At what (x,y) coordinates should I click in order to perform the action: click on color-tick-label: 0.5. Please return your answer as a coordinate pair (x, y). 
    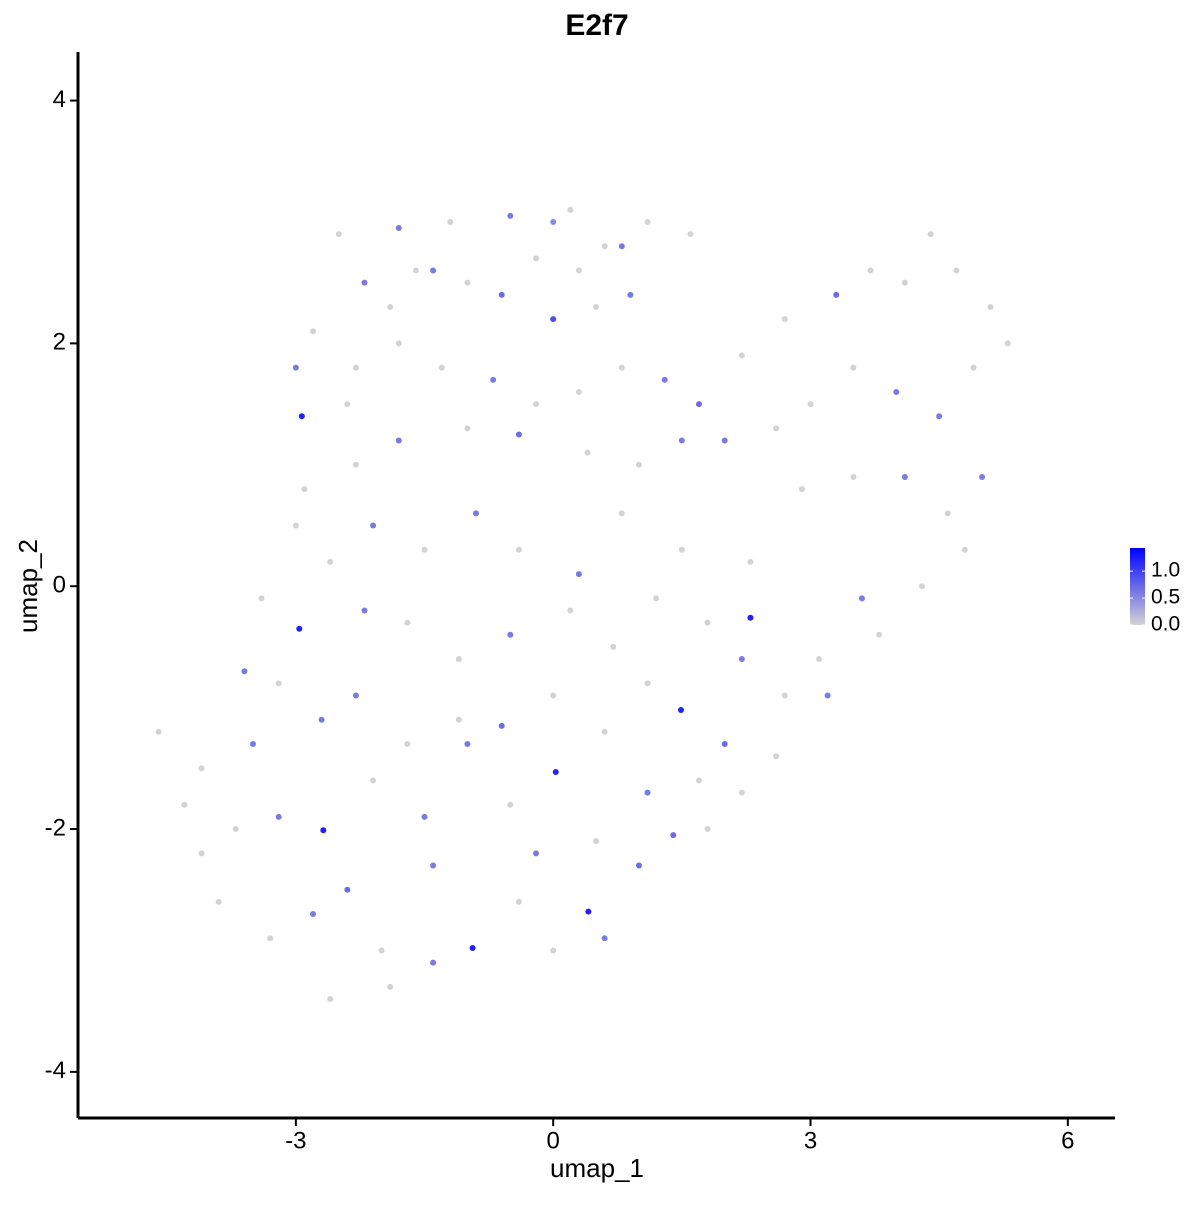
    Looking at the image, I should click on (1165, 597).